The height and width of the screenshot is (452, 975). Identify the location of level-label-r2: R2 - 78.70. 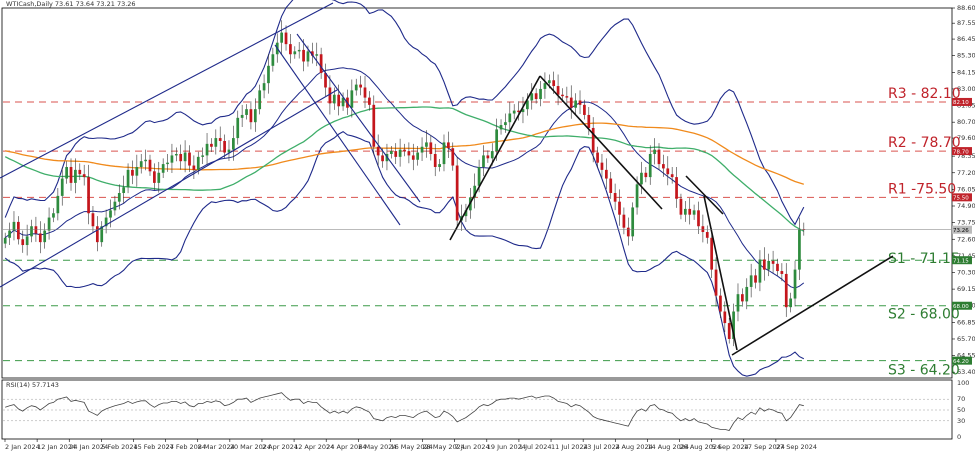
(924, 143).